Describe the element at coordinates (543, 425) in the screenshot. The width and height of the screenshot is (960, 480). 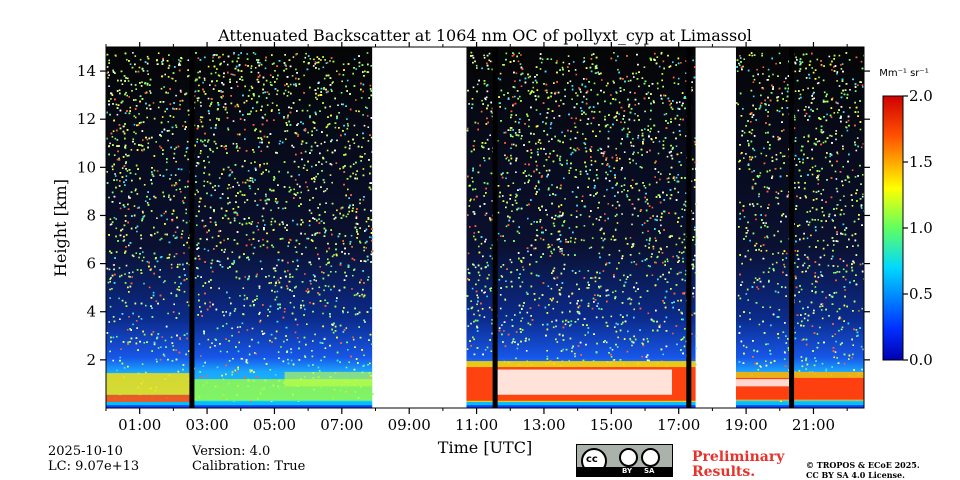
I see `x-tick-label: 13:00` at that location.